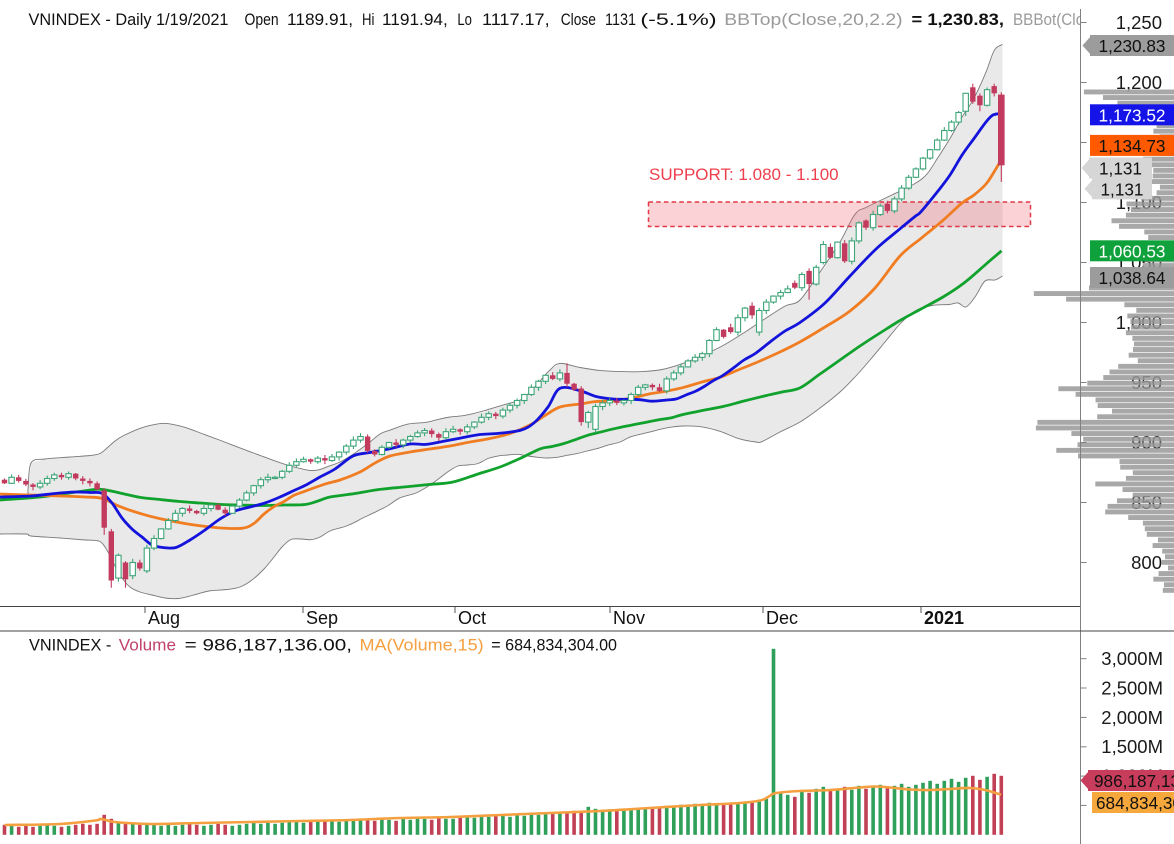 Image resolution: width=1174 pixels, height=844 pixels. What do you see at coordinates (1134, 781) in the screenshot?
I see `svg-text: 986,187,13` at bounding box center [1134, 781].